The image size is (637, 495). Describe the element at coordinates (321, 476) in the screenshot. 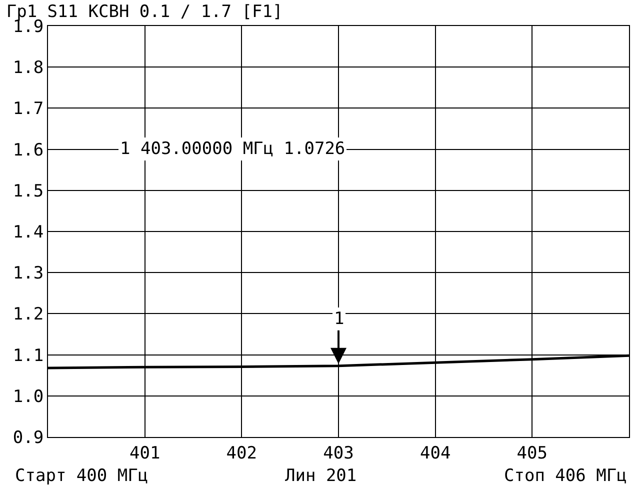

I see `text: Лин 201` at that location.